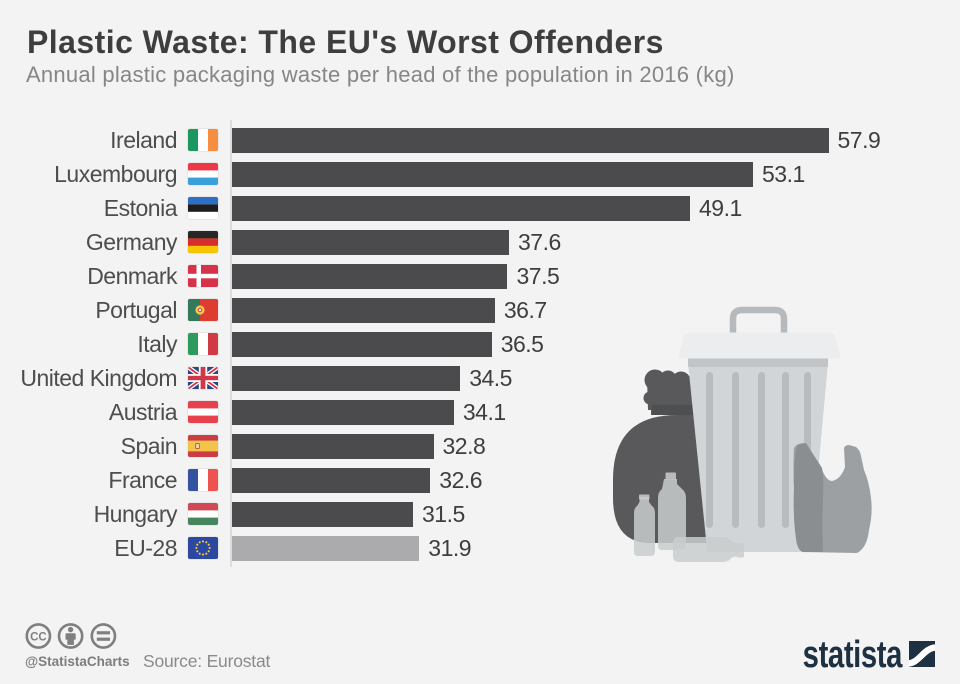 The image size is (960, 684). What do you see at coordinates (38, 637) in the screenshot?
I see `svg-text: CC` at bounding box center [38, 637].